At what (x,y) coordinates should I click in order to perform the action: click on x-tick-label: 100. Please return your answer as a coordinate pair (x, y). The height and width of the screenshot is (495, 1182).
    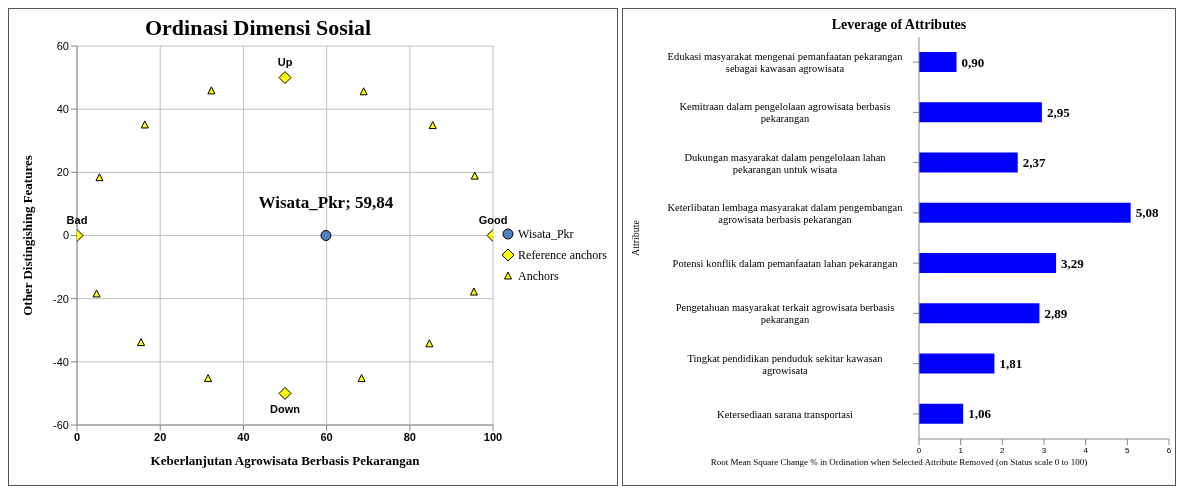
    Looking at the image, I should click on (493, 436).